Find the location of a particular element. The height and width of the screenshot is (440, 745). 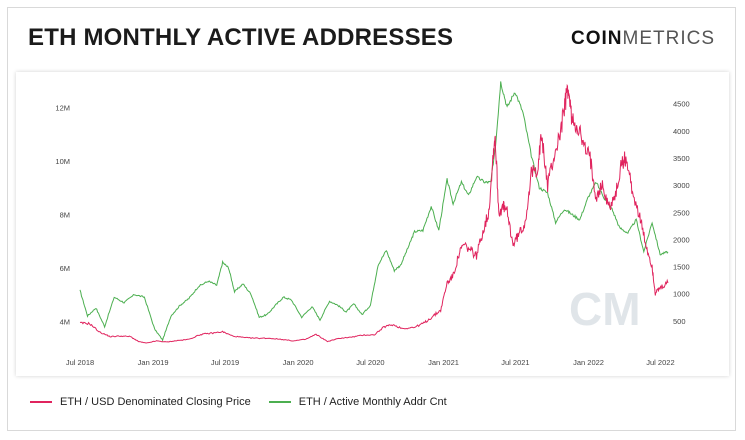

x-tick-label: Jul 2020 is located at coordinates (370, 362).